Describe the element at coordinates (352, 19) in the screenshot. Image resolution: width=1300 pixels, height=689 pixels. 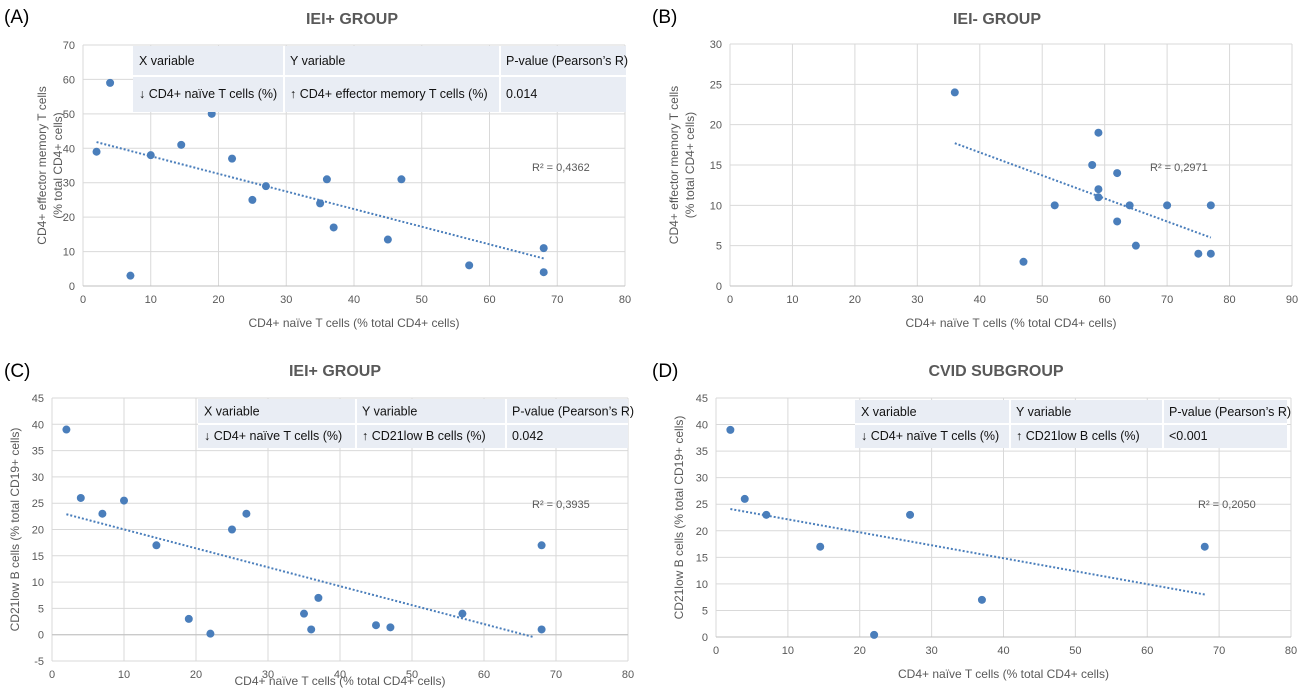
I see `chart-1-title: IEI+ GROUP` at that location.